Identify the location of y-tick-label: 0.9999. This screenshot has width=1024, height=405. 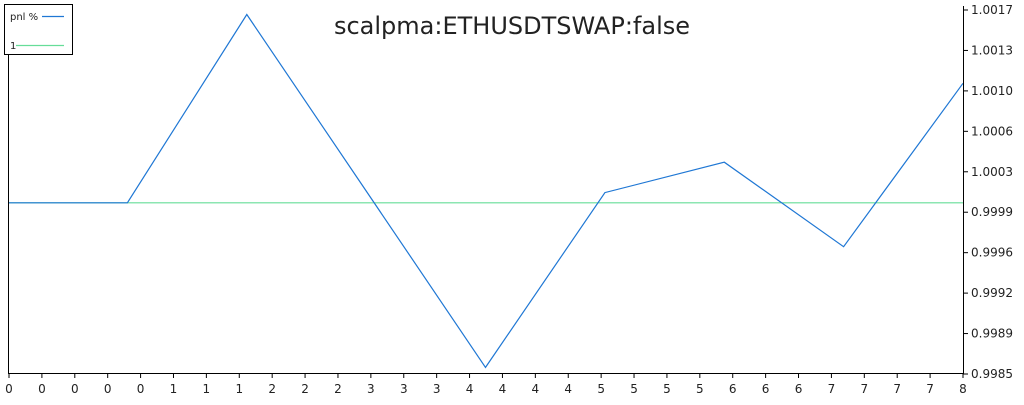
(992, 212).